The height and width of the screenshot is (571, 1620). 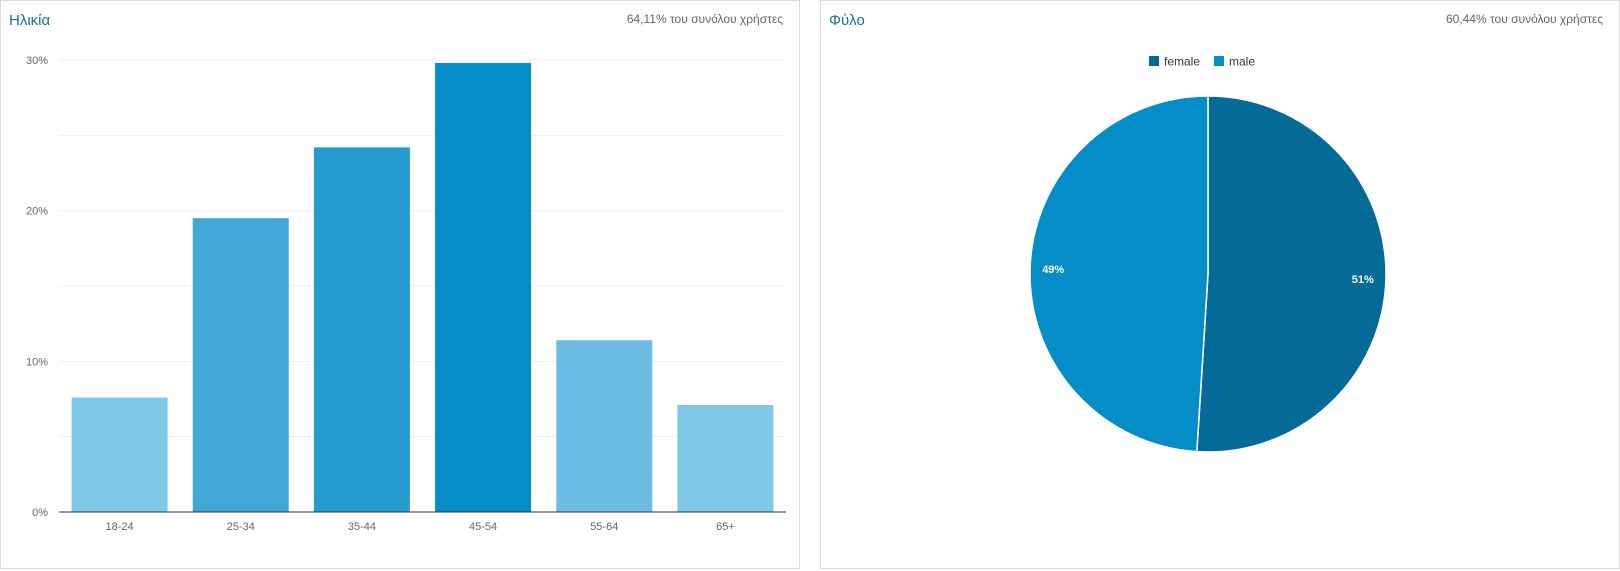 I want to click on x-tick-label: 45-54, so click(x=483, y=527).